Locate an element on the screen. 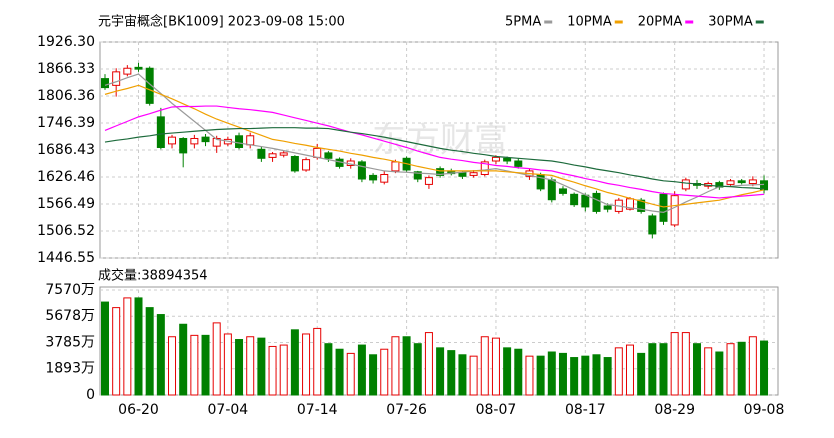  chart-title: 元宇宙概念[BK1009] 2023-09-08 15:00 is located at coordinates (221, 22).